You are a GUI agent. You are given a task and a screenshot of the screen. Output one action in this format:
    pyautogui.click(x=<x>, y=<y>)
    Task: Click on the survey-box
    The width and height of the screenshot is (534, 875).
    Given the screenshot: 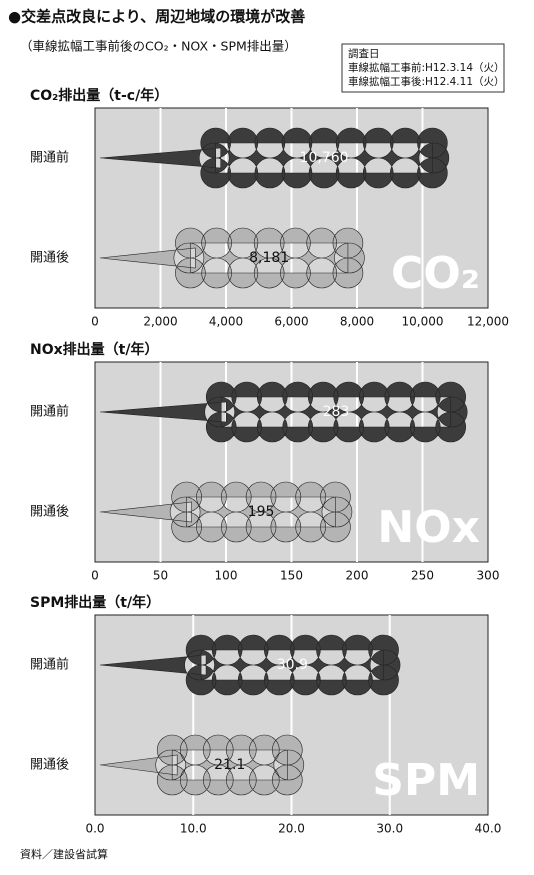 What is the action you would take?
    pyautogui.click(x=423, y=68)
    